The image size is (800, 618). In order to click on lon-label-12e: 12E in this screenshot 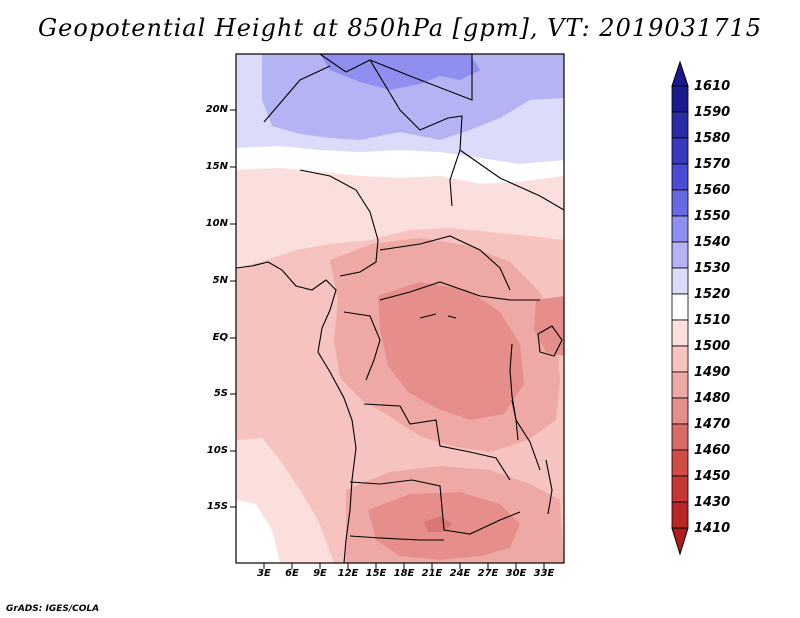, I will do `click(348, 573)`.